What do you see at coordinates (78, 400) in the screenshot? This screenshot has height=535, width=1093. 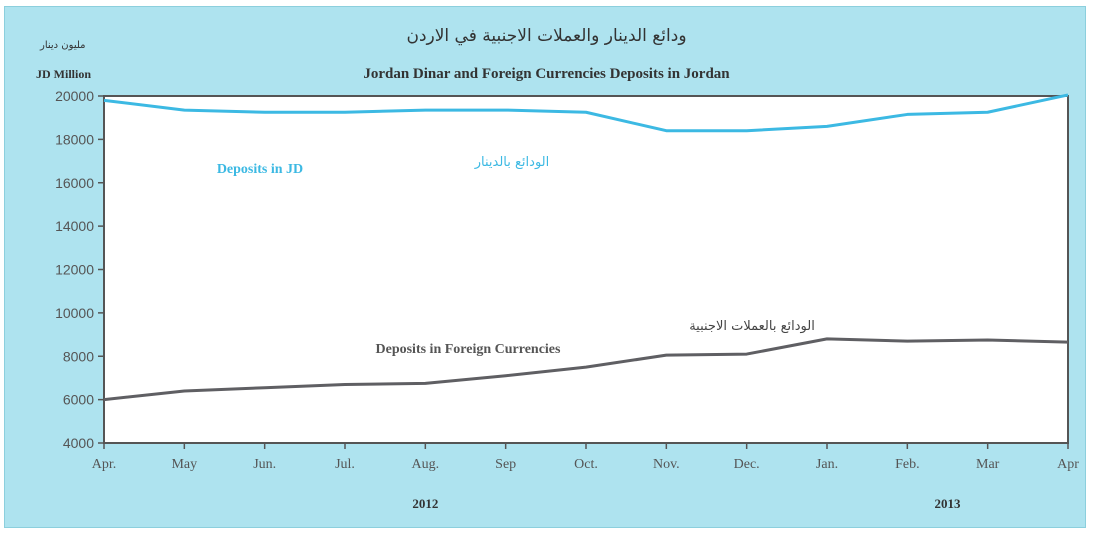 I see `y-tick-label: 6000` at bounding box center [78, 400].